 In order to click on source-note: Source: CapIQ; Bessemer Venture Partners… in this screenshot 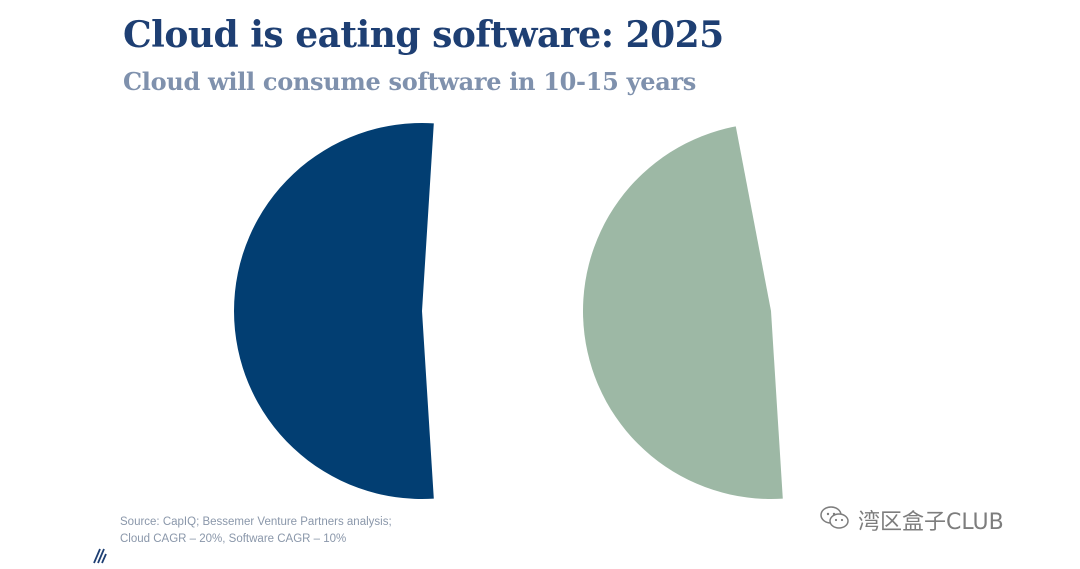, I will do `click(256, 531)`.